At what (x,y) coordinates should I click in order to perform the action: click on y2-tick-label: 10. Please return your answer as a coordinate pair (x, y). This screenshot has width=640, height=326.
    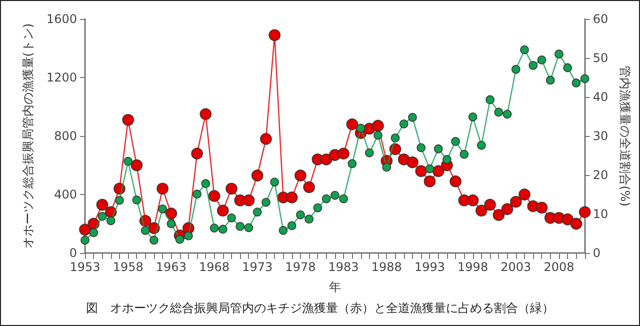
    Looking at the image, I should click on (600, 214).